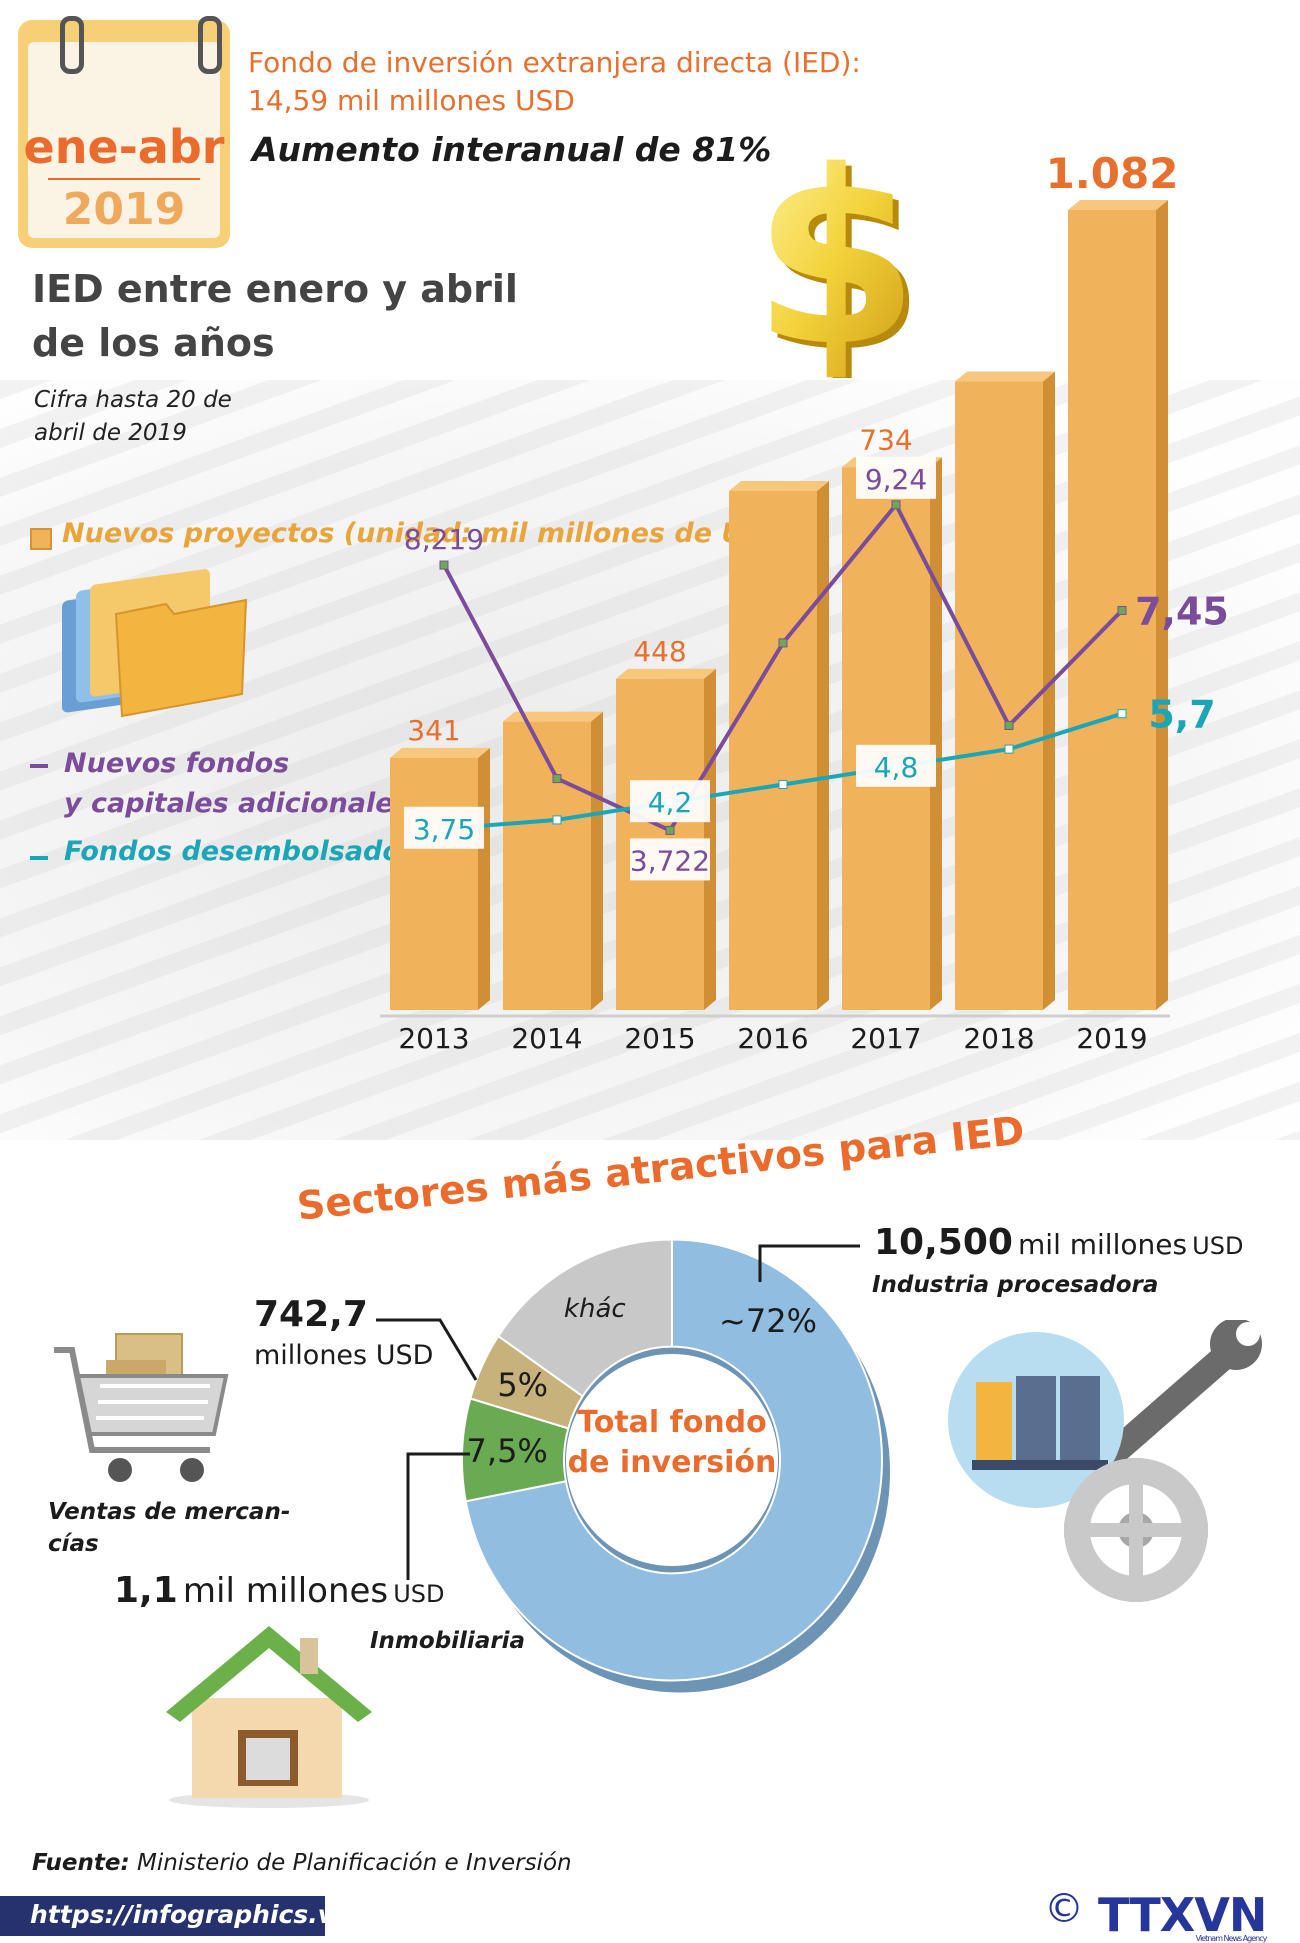  Describe the element at coordinates (81, 1863) in the screenshot. I see `source-label: Fuente:` at that location.